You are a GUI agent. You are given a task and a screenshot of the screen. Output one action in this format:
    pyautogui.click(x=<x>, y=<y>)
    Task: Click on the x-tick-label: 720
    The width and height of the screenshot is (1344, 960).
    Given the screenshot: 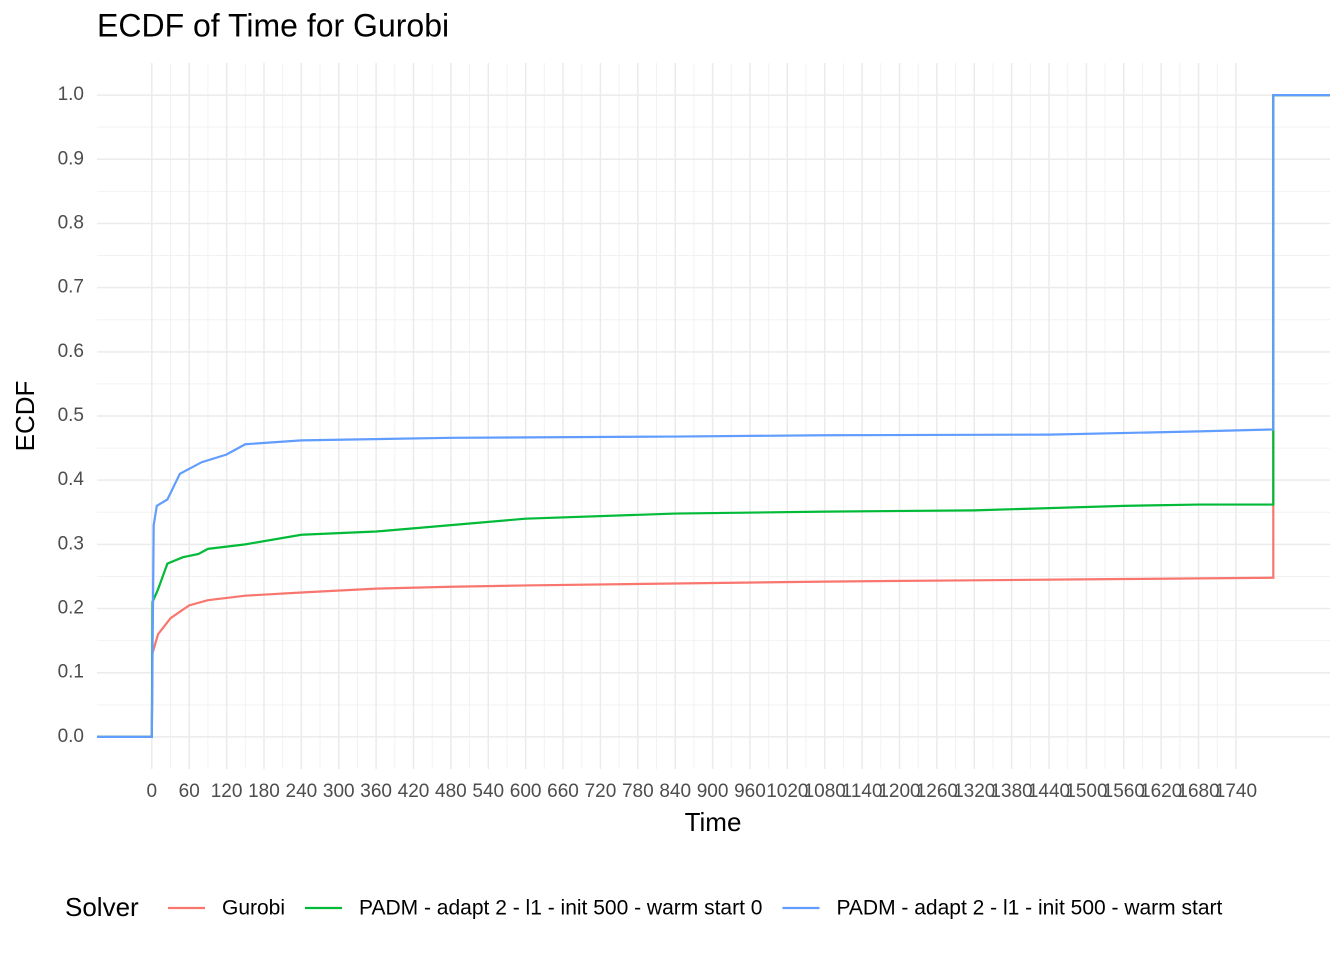 What is the action you would take?
    pyautogui.click(x=601, y=791)
    